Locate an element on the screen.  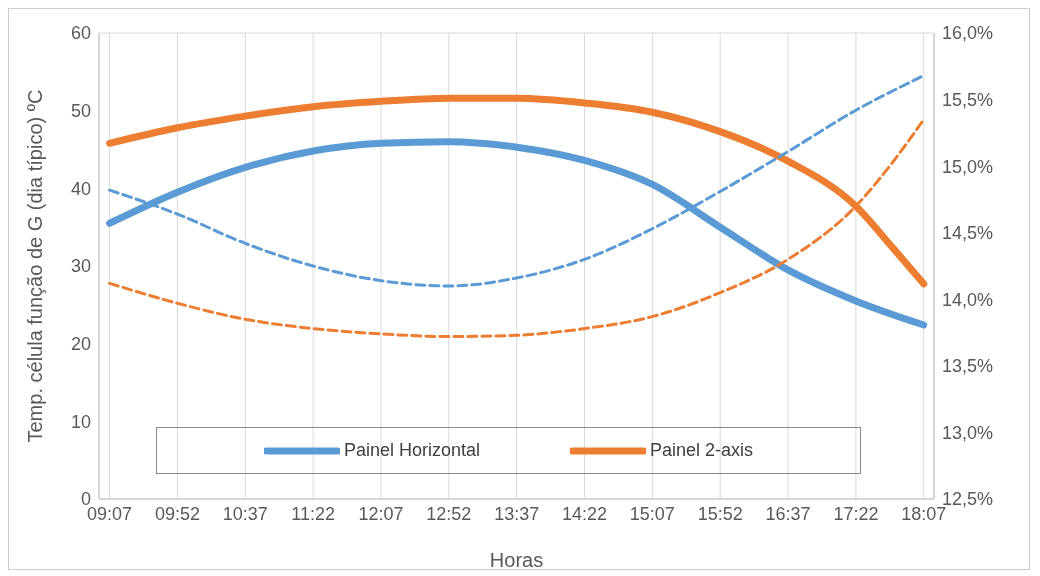
x-tick-label: 16:37 is located at coordinates (788, 513).